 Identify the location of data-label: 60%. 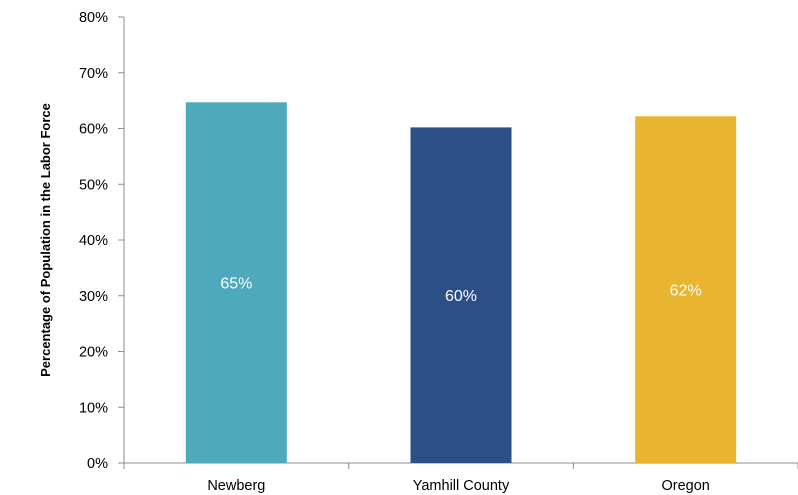
(461, 296).